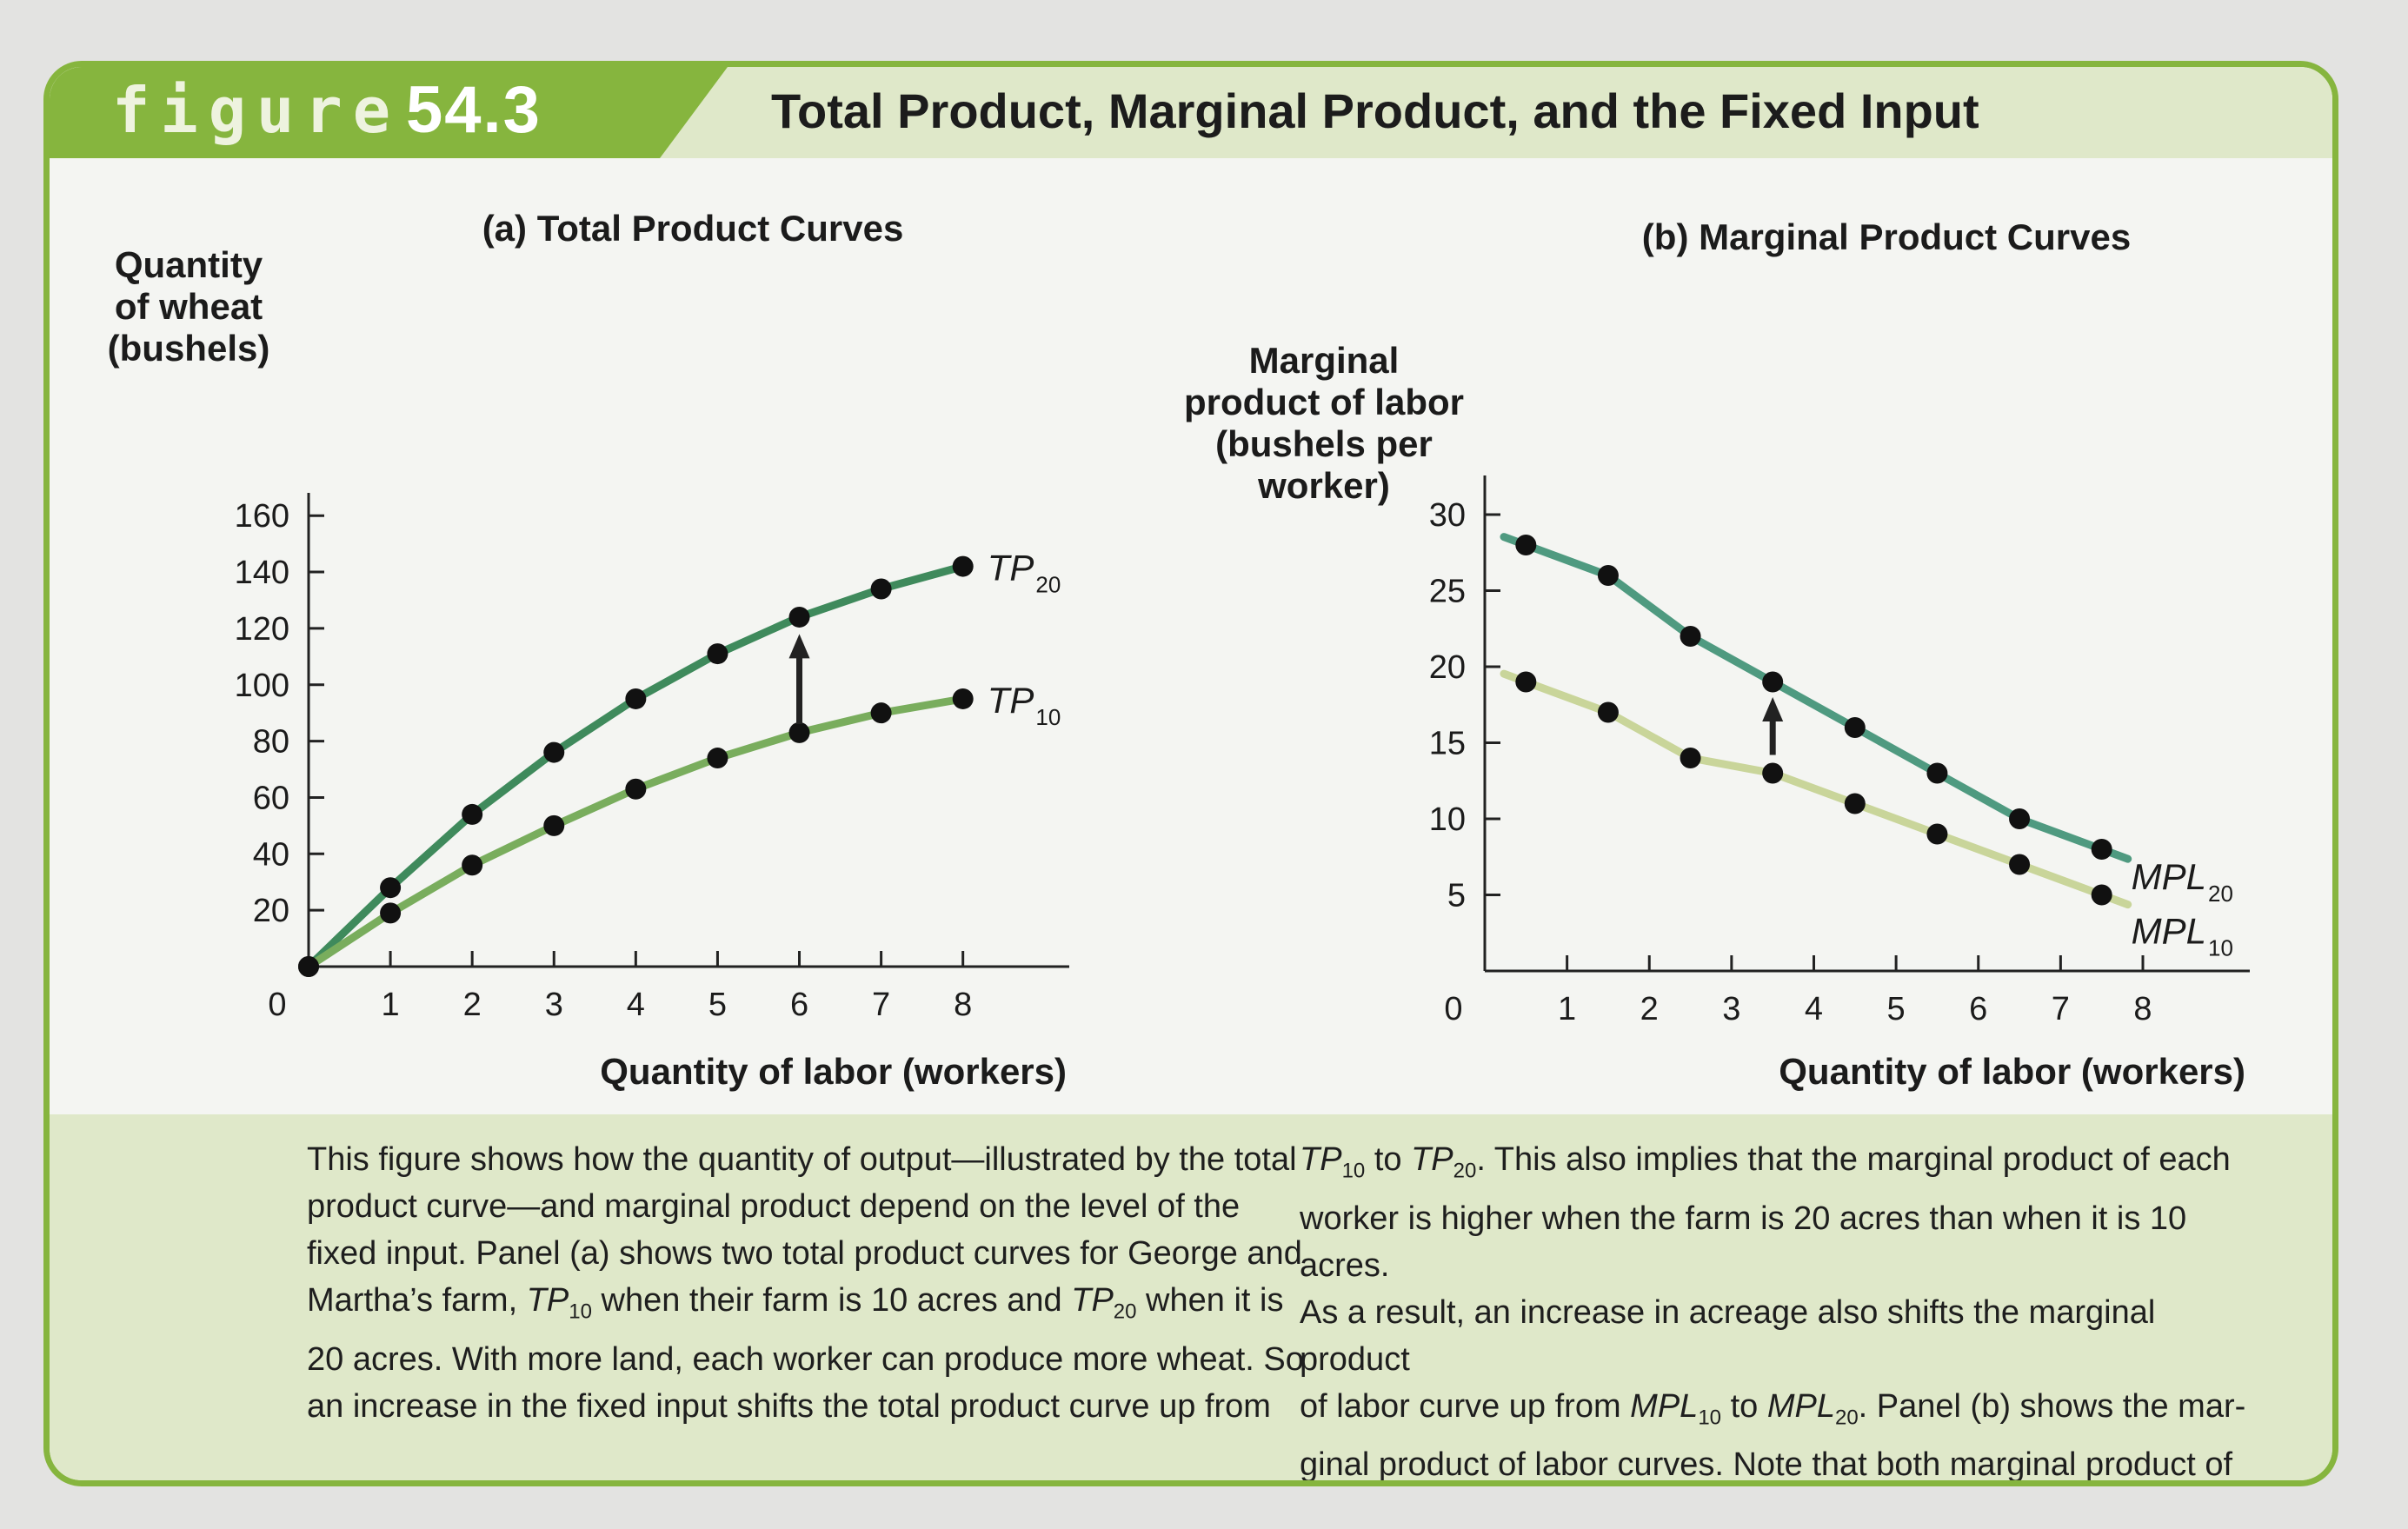 This screenshot has height=1529, width=2408. Describe the element at coordinates (1024, 705) in the screenshot. I see `series-label-tp10: TP10` at that location.